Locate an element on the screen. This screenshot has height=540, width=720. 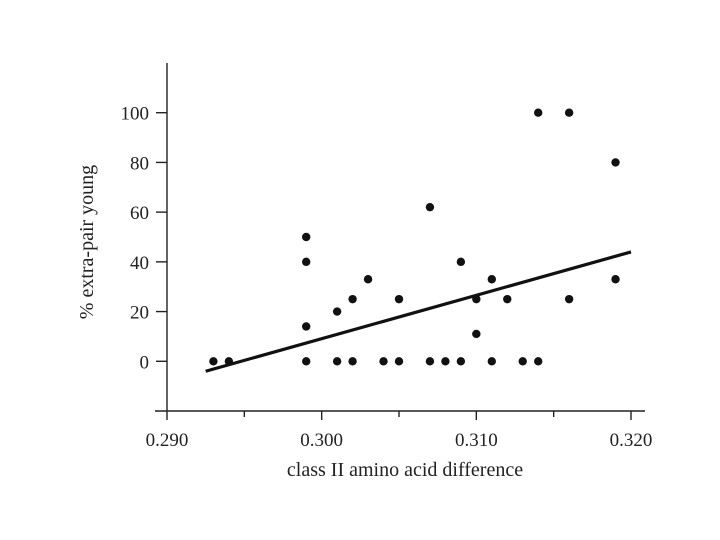
y-tick-label: 0 is located at coordinates (145, 362).